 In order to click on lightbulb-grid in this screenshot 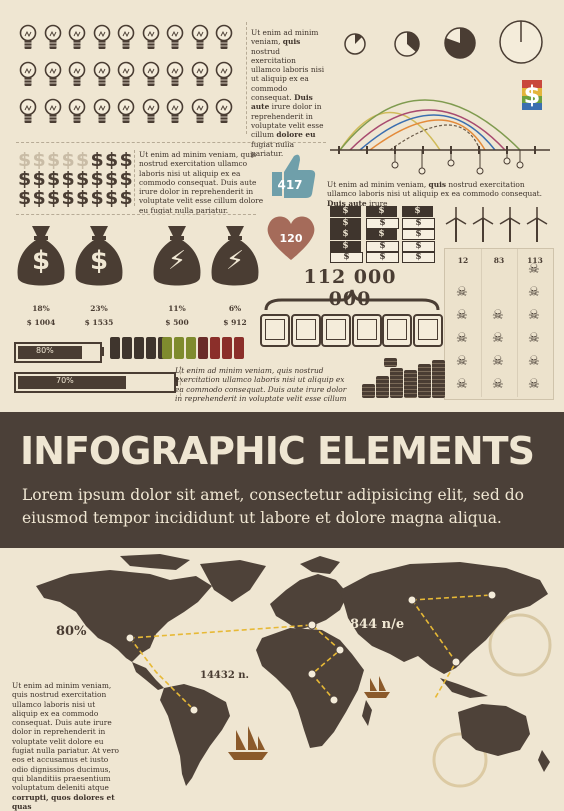, I will do `click(129, 78)`.